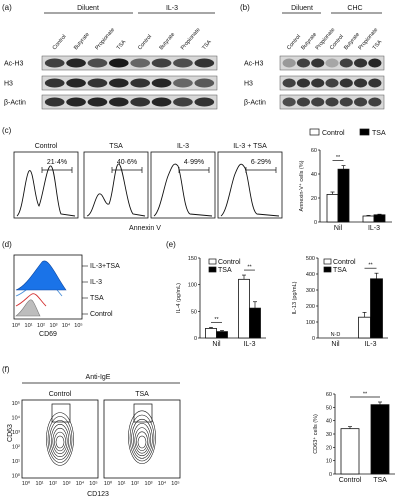 Image resolution: width=408 pixels, height=500 pixels. I want to click on a-lane-label: Control, so click(60, 42).